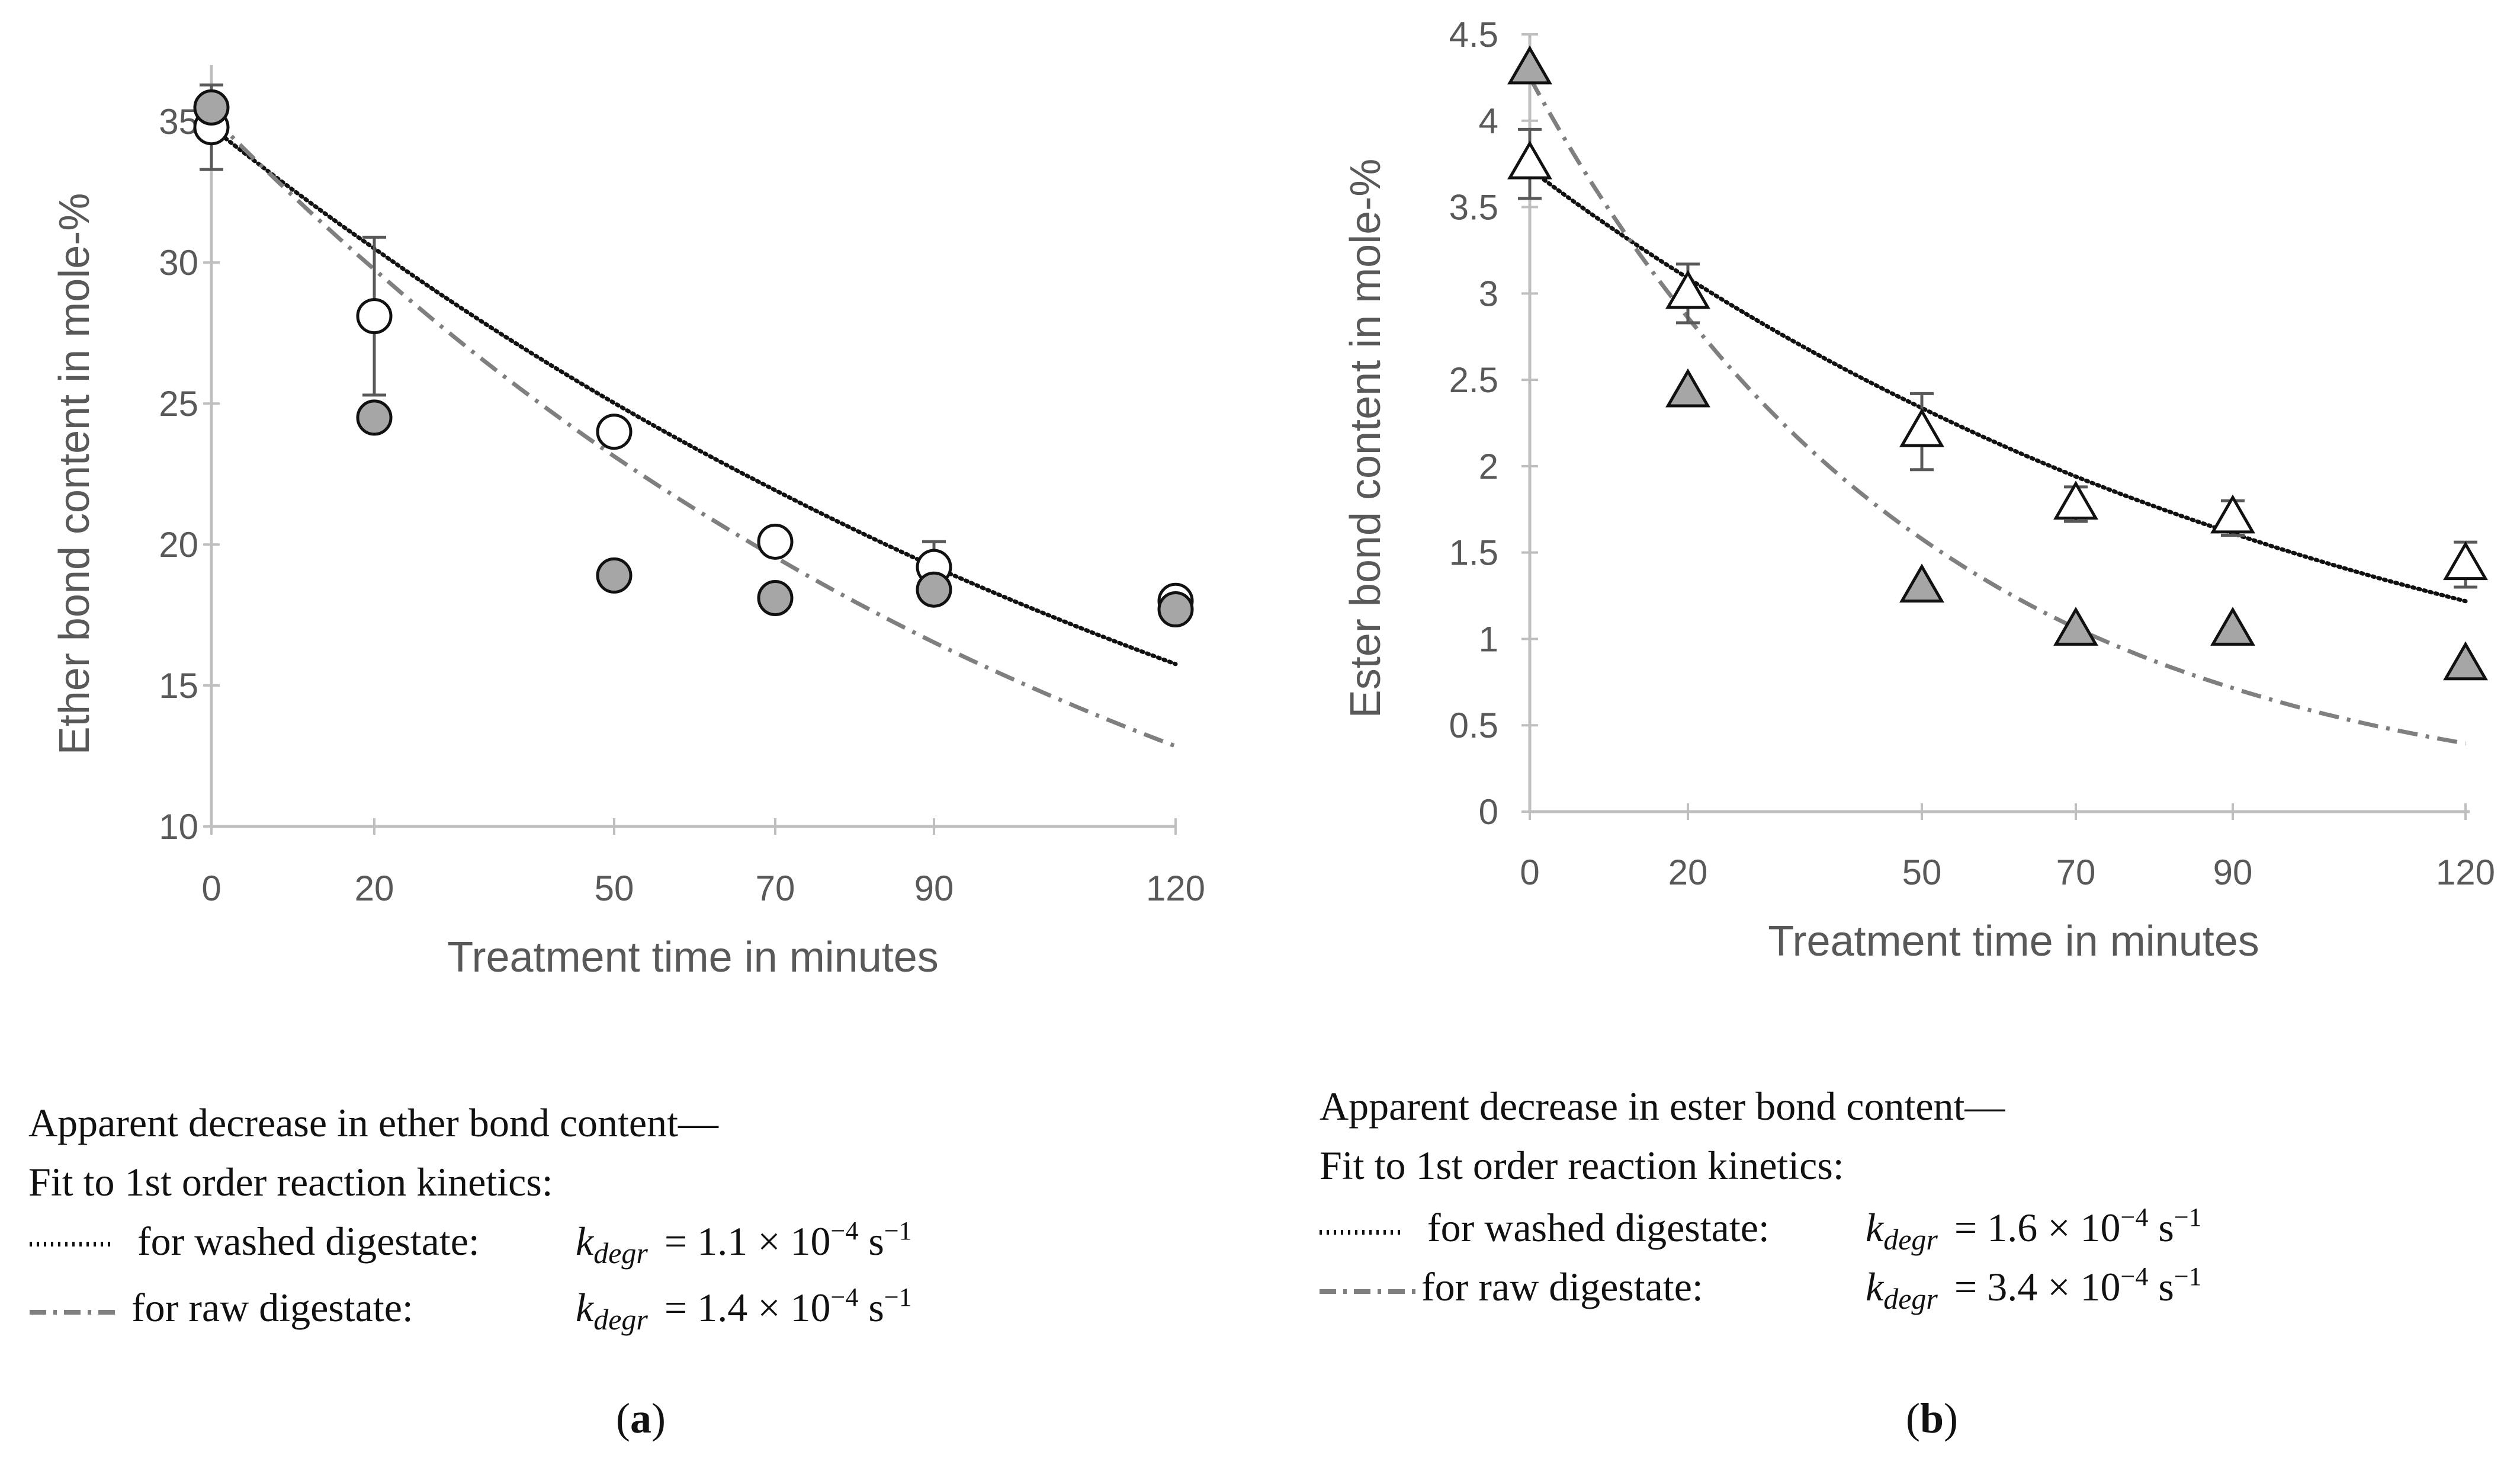  I want to click on panel-b-legend-washed-label: for washed digestate:, so click(1598, 1227).